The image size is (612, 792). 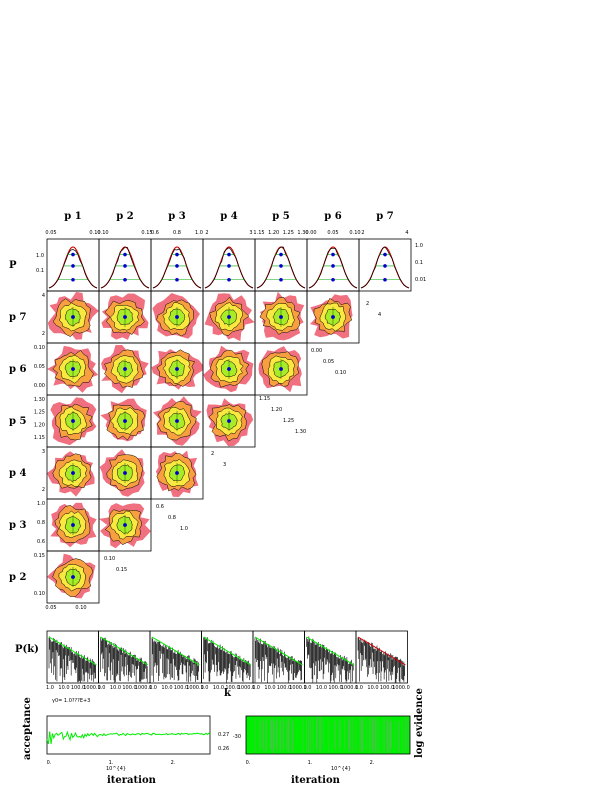 I want to click on column-title-1: p 1, so click(x=72, y=216).